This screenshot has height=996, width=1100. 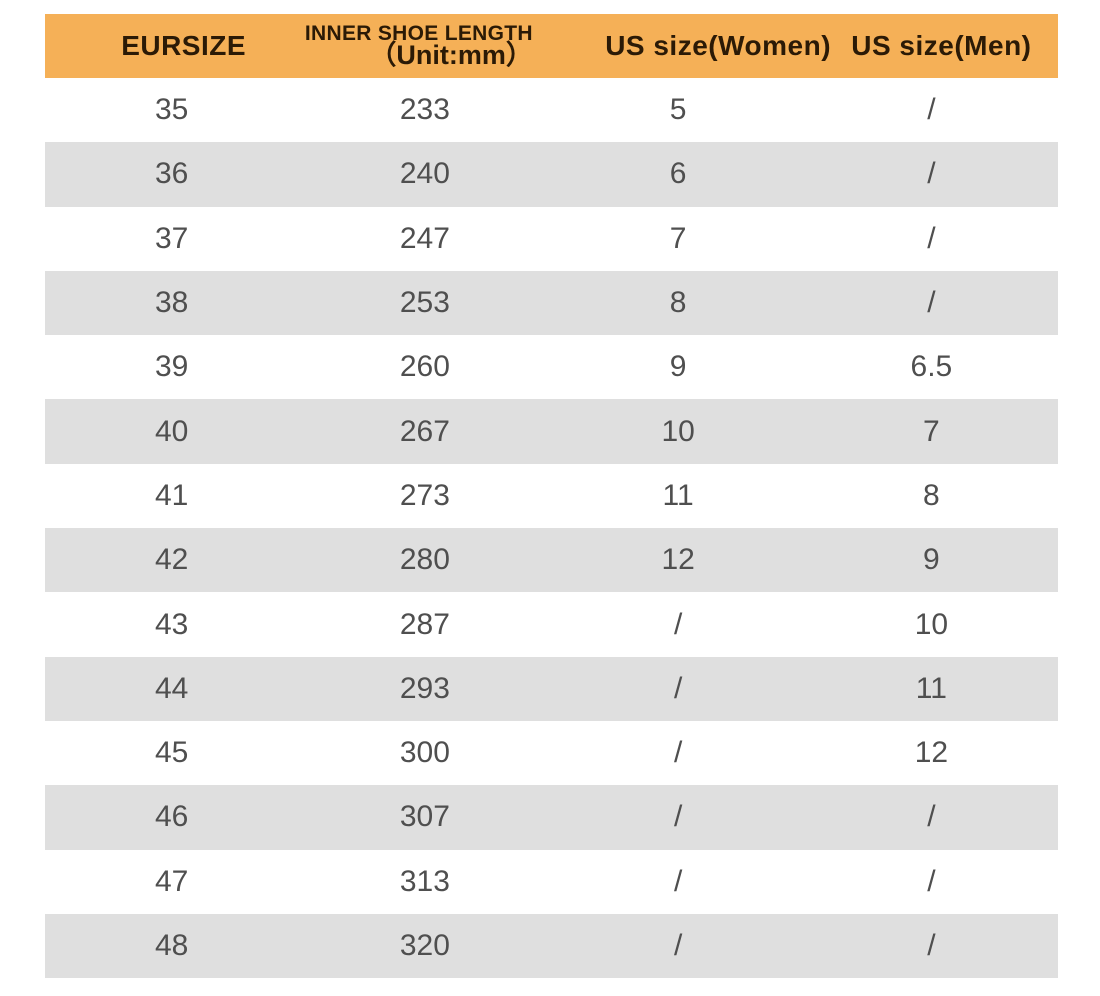 What do you see at coordinates (424, 945) in the screenshot?
I see `cell-inner-length: 320` at bounding box center [424, 945].